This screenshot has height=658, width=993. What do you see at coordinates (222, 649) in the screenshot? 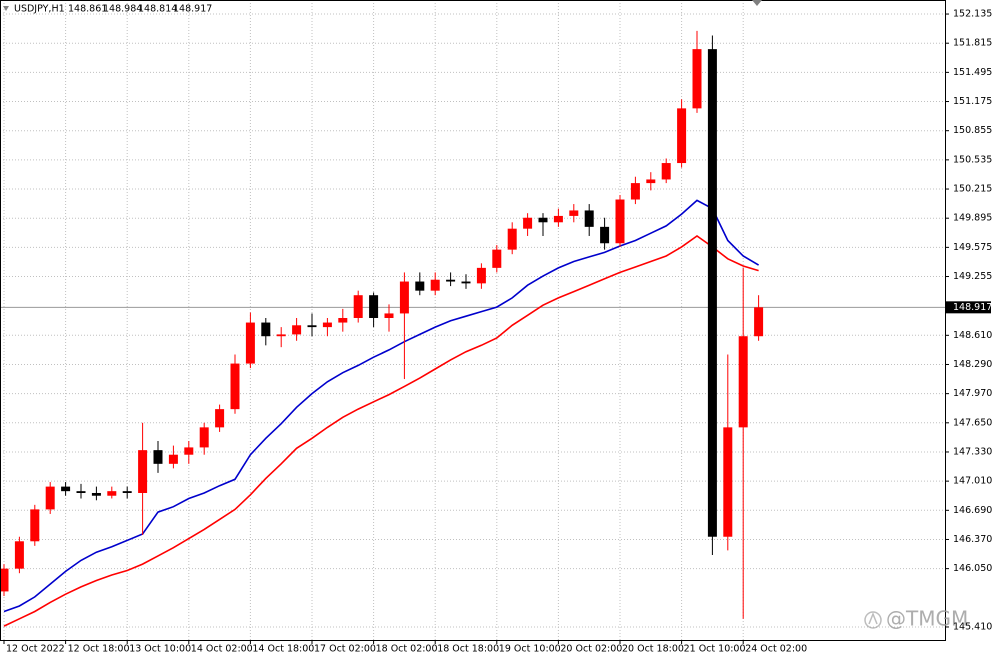
I see `x-tick-label: 14 Oct 02:00` at bounding box center [222, 649].